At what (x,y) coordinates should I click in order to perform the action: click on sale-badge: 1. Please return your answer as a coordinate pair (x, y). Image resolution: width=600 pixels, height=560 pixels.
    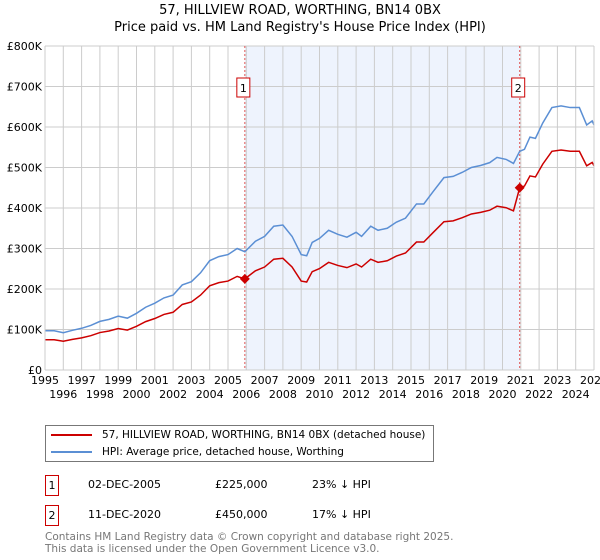
    Looking at the image, I should click on (52, 485).